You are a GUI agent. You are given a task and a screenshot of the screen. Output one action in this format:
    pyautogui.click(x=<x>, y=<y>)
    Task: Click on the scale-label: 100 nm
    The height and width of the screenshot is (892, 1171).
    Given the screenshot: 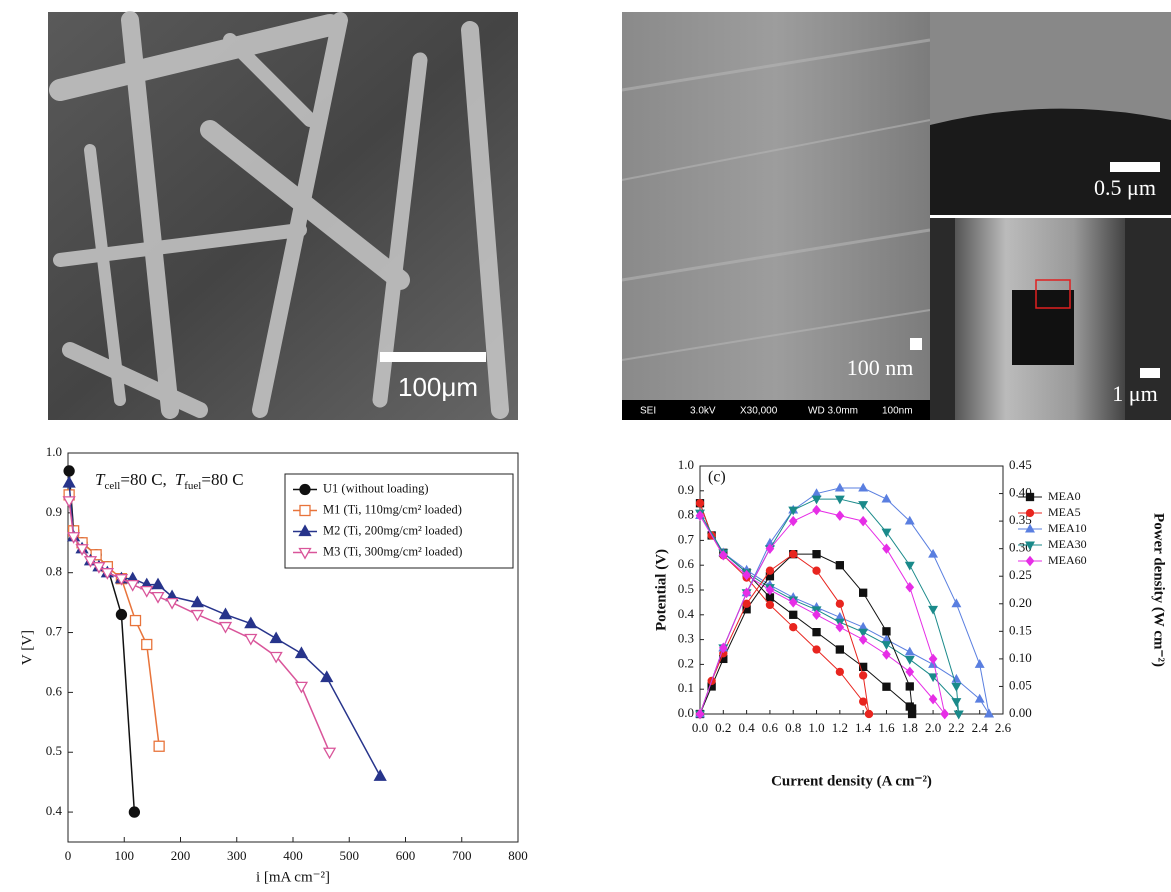 What is the action you would take?
    pyautogui.click(x=880, y=367)
    